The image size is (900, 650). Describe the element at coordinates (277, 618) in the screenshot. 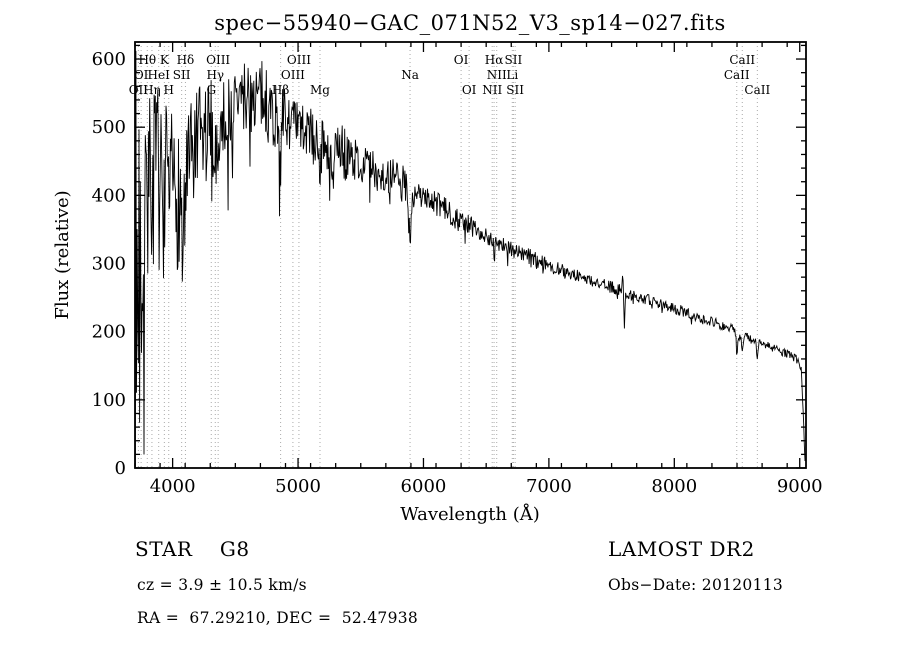

I see `coords-label: RA = 67.29210, DEC = 52.47938` at that location.